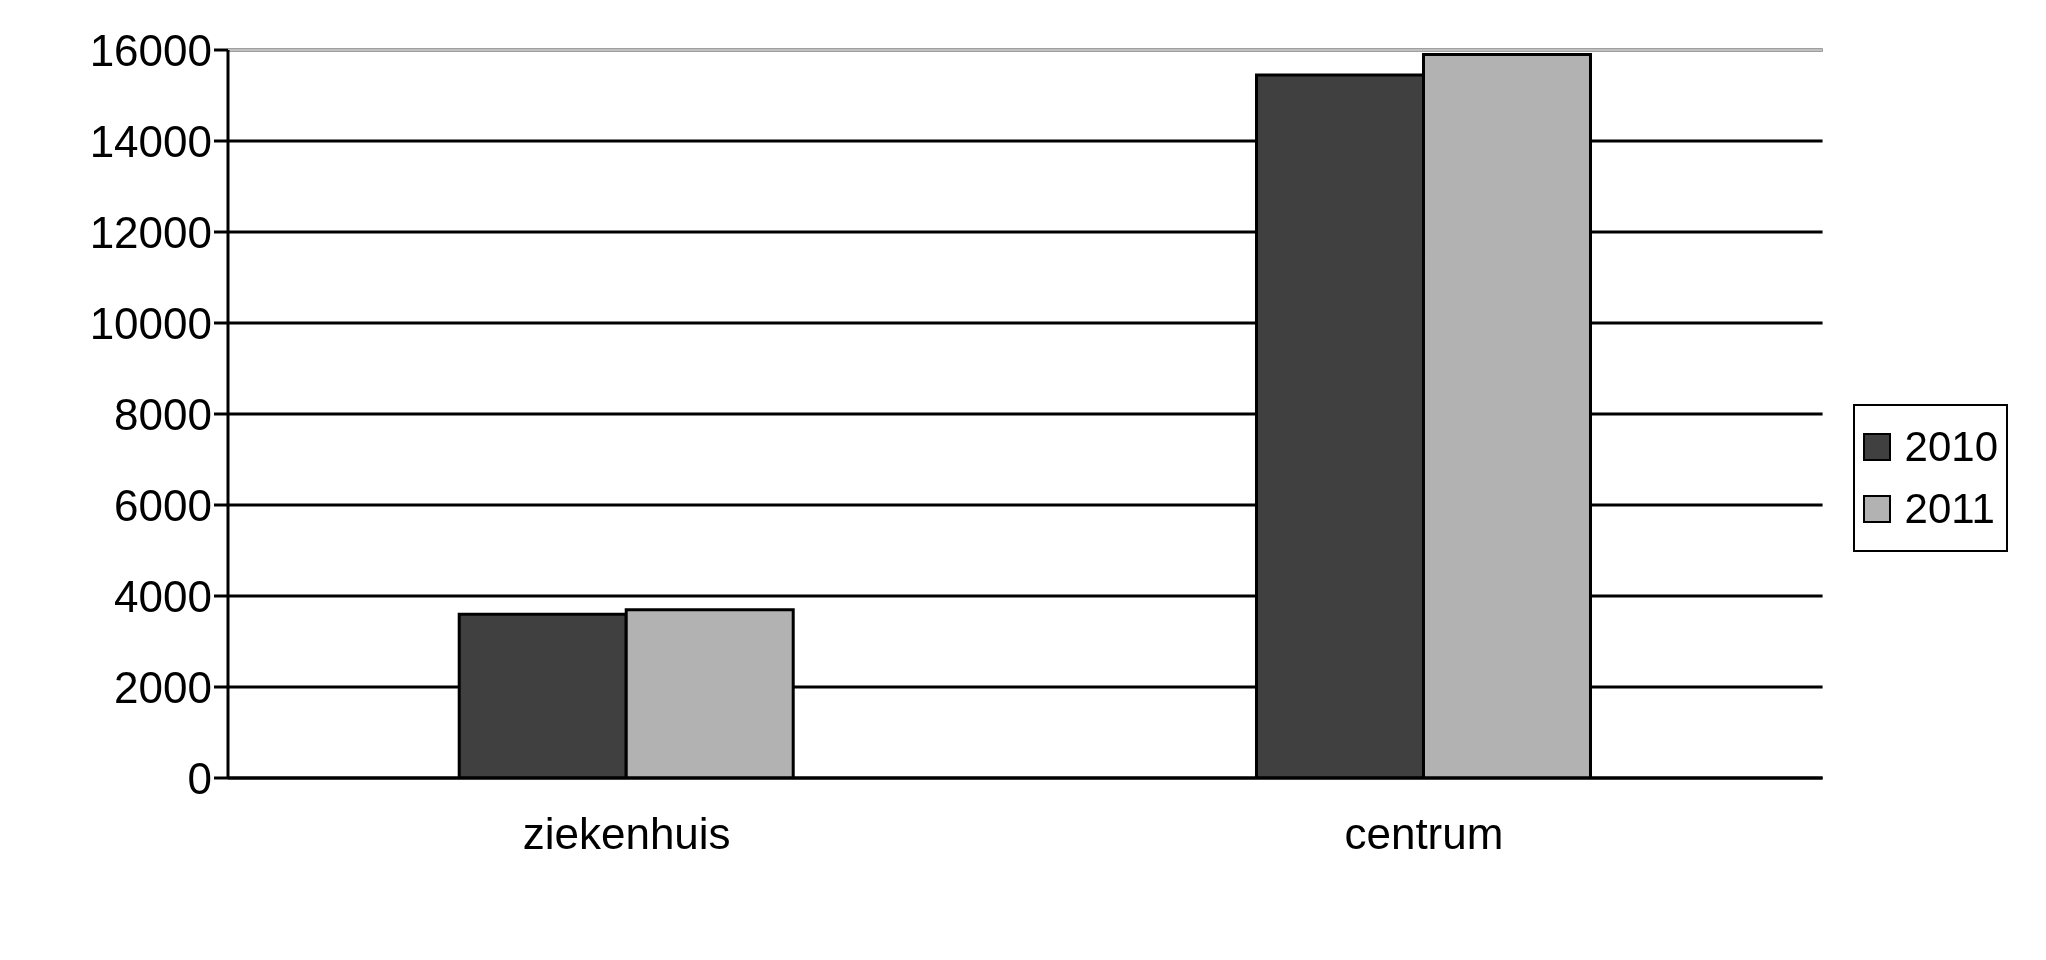 Image resolution: width=2046 pixels, height=960 pixels. What do you see at coordinates (1424, 834) in the screenshot?
I see `x-tick-label: centrum` at bounding box center [1424, 834].